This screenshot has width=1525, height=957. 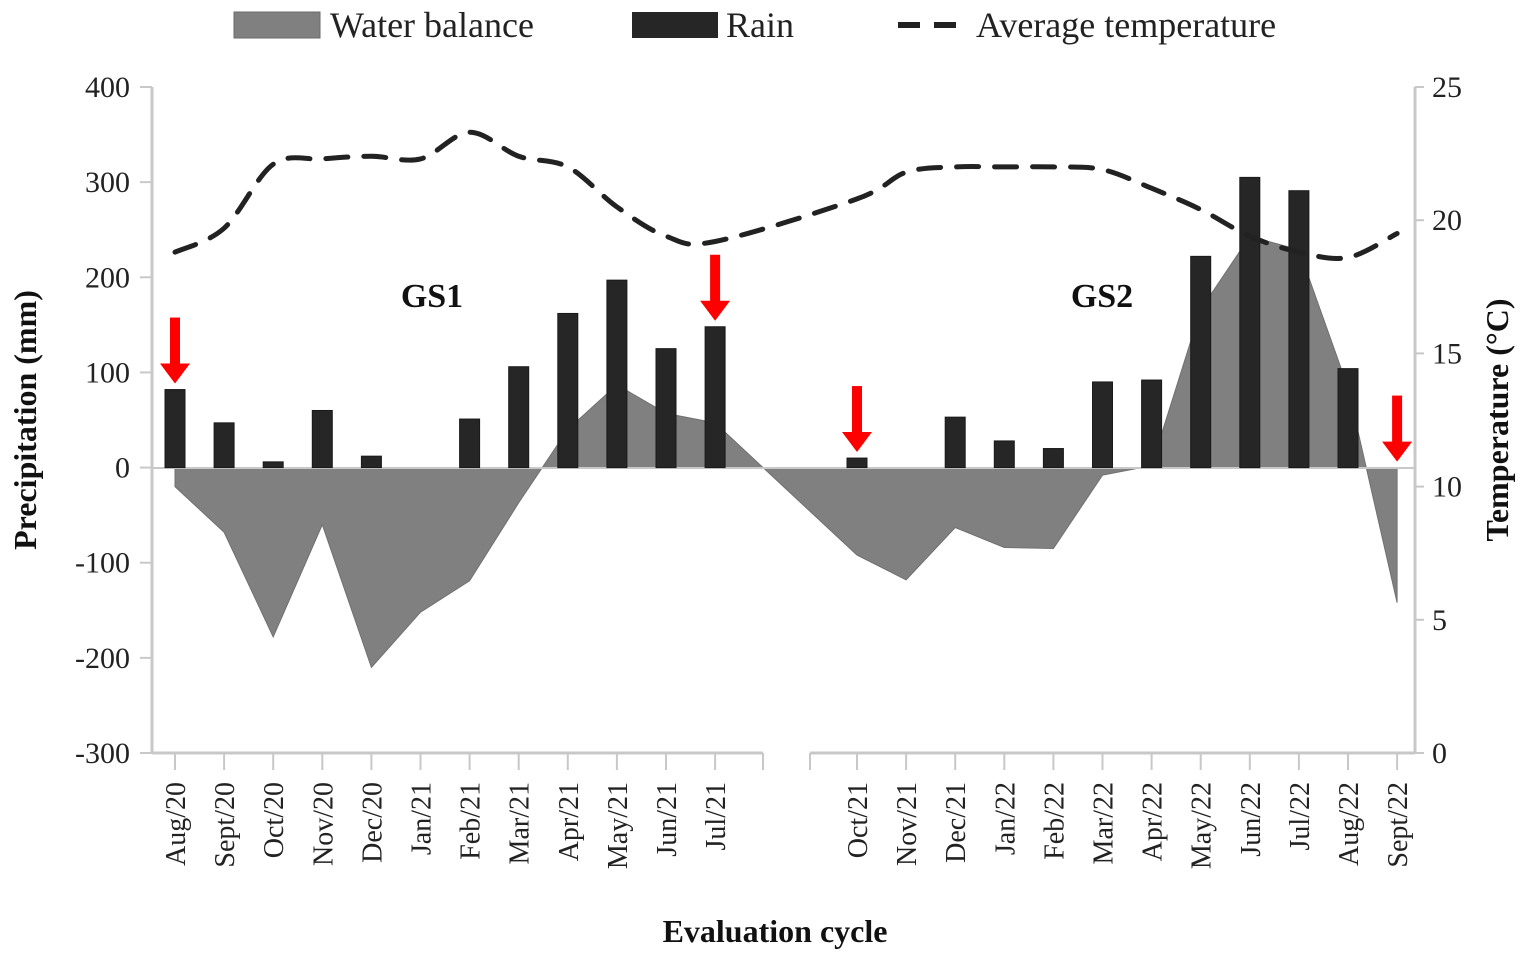 I want to click on y-axis-title-left: Precipitation (mm), so click(x=25, y=420).